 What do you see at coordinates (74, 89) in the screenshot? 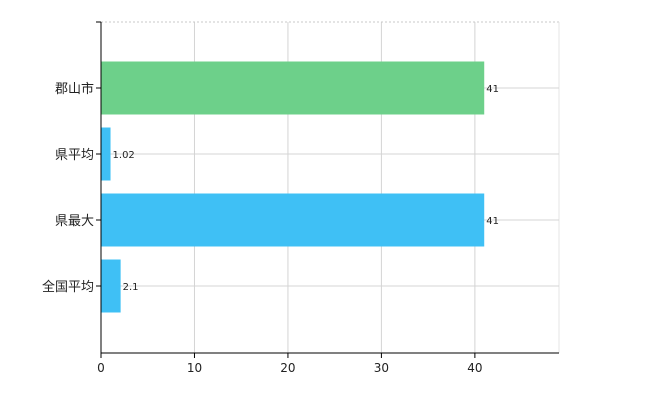
I see `category-label-0: 郡山市` at bounding box center [74, 89].